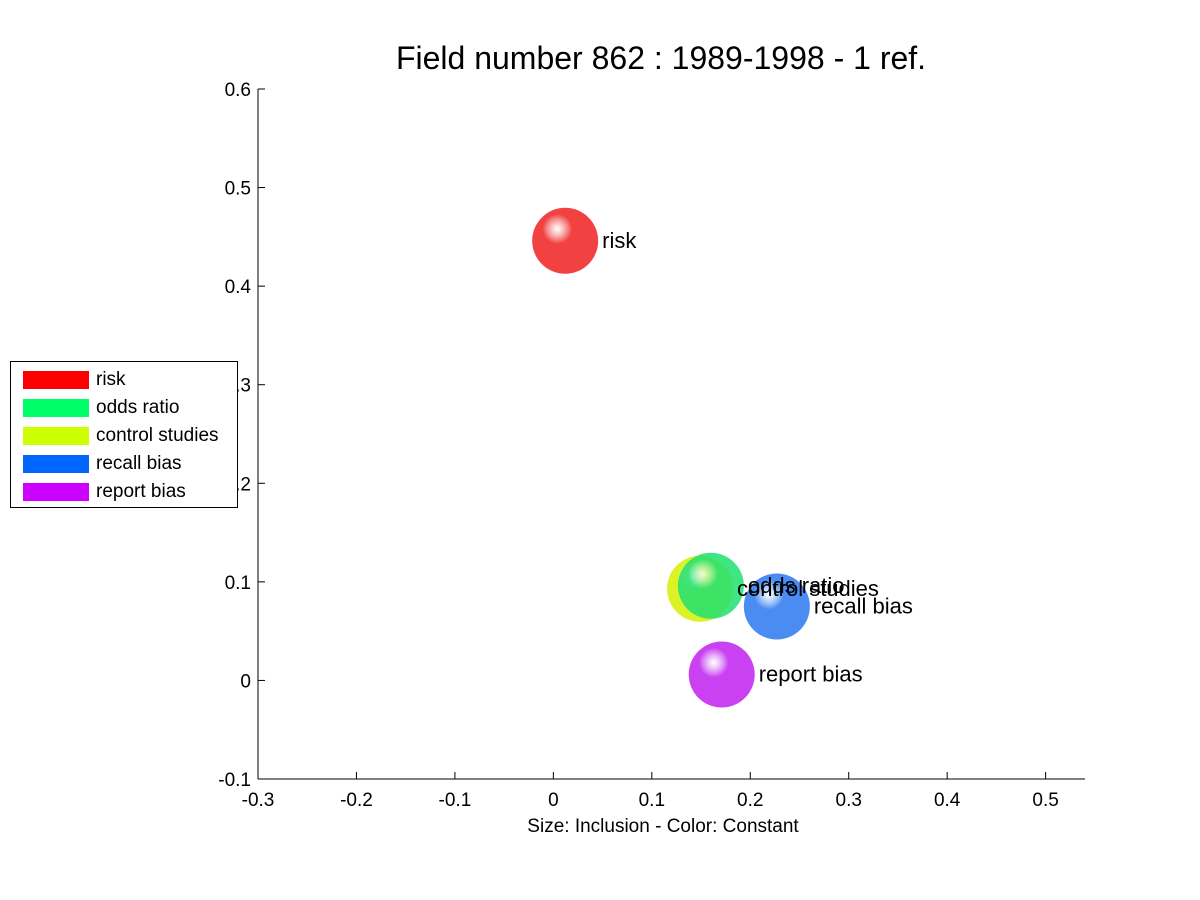 Image resolution: width=1200 pixels, height=900 pixels. I want to click on legend-item: odds ratio, so click(101, 408).